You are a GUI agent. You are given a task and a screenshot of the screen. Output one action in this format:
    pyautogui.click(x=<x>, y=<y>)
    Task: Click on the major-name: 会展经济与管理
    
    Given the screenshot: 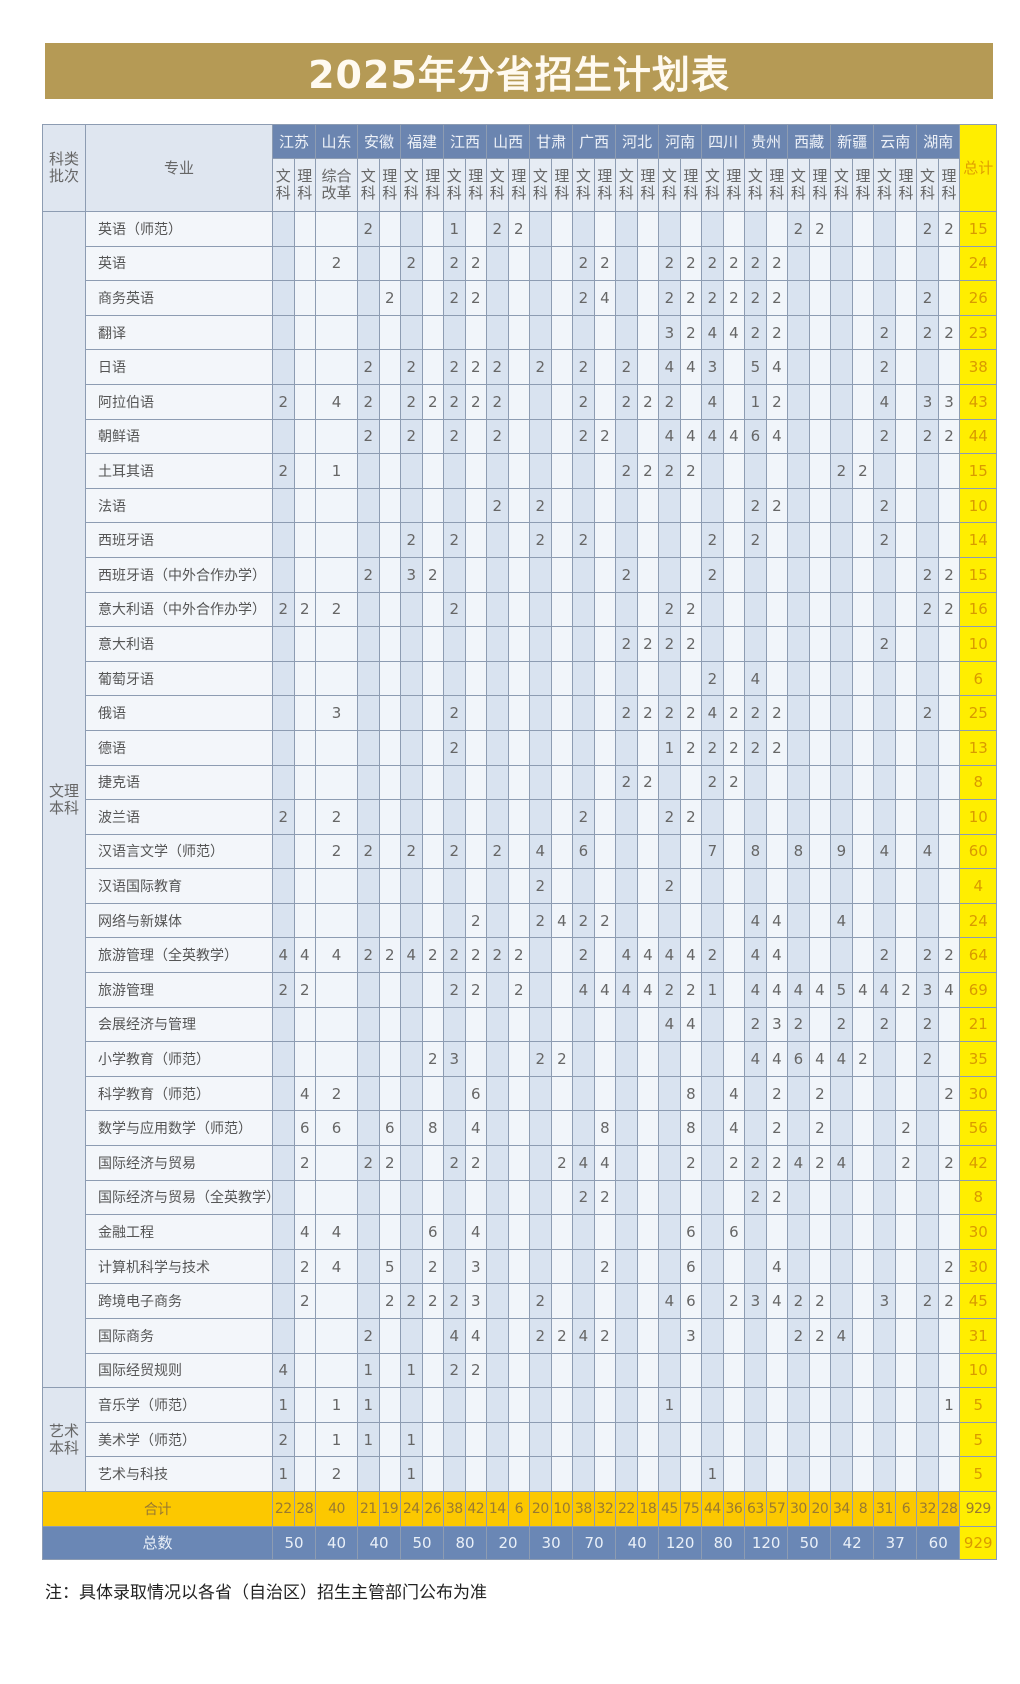 What is the action you would take?
    pyautogui.click(x=179, y=1024)
    